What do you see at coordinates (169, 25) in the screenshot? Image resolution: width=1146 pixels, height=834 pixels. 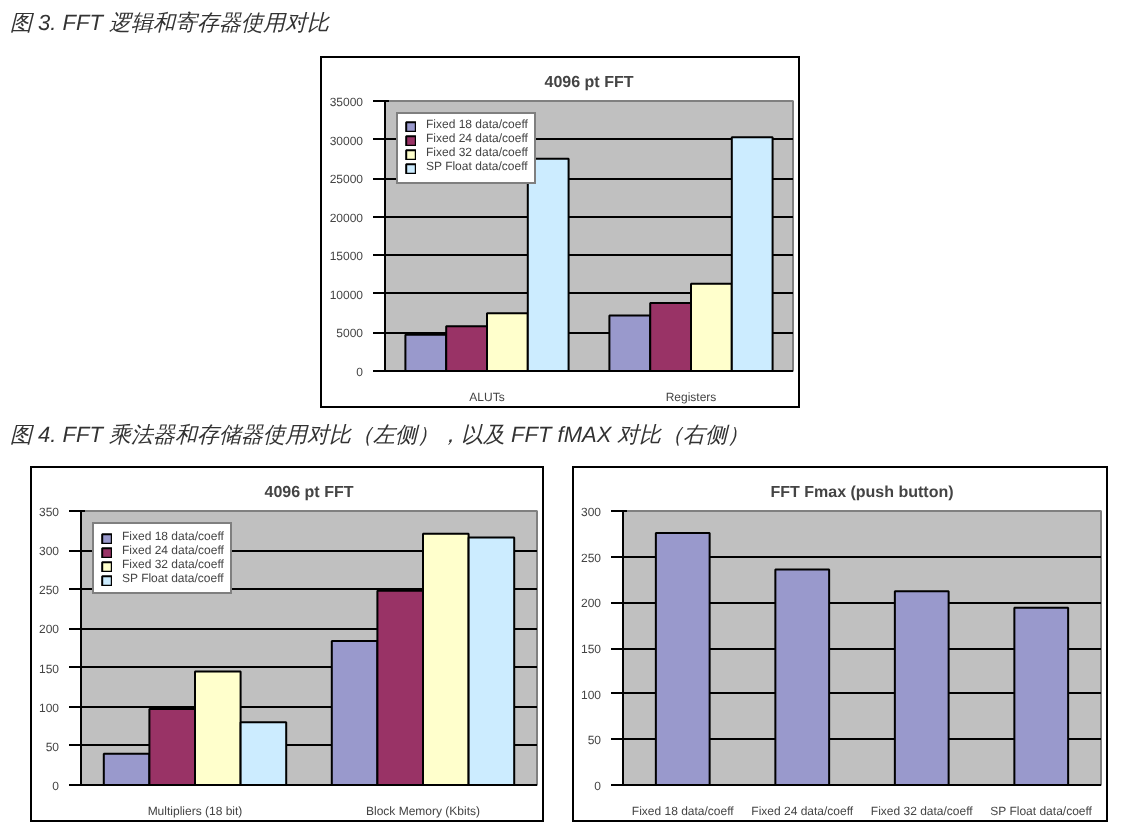 I see `caption: 图 3. FFT 逻辑和寄存器使用对比` at bounding box center [169, 25].